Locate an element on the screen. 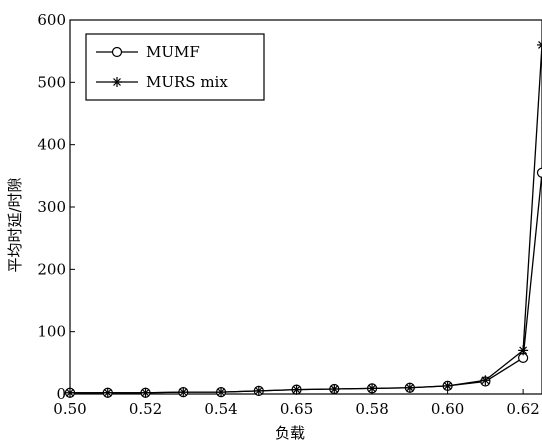  legend-item: MURS mix is located at coordinates (162, 82).